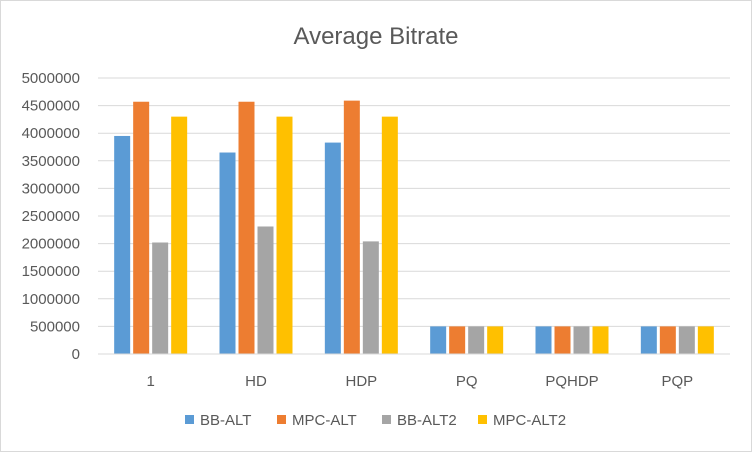 This screenshot has width=752, height=452. What do you see at coordinates (265, 290) in the screenshot?
I see `bar-bb-alt2-hd` at bounding box center [265, 290].